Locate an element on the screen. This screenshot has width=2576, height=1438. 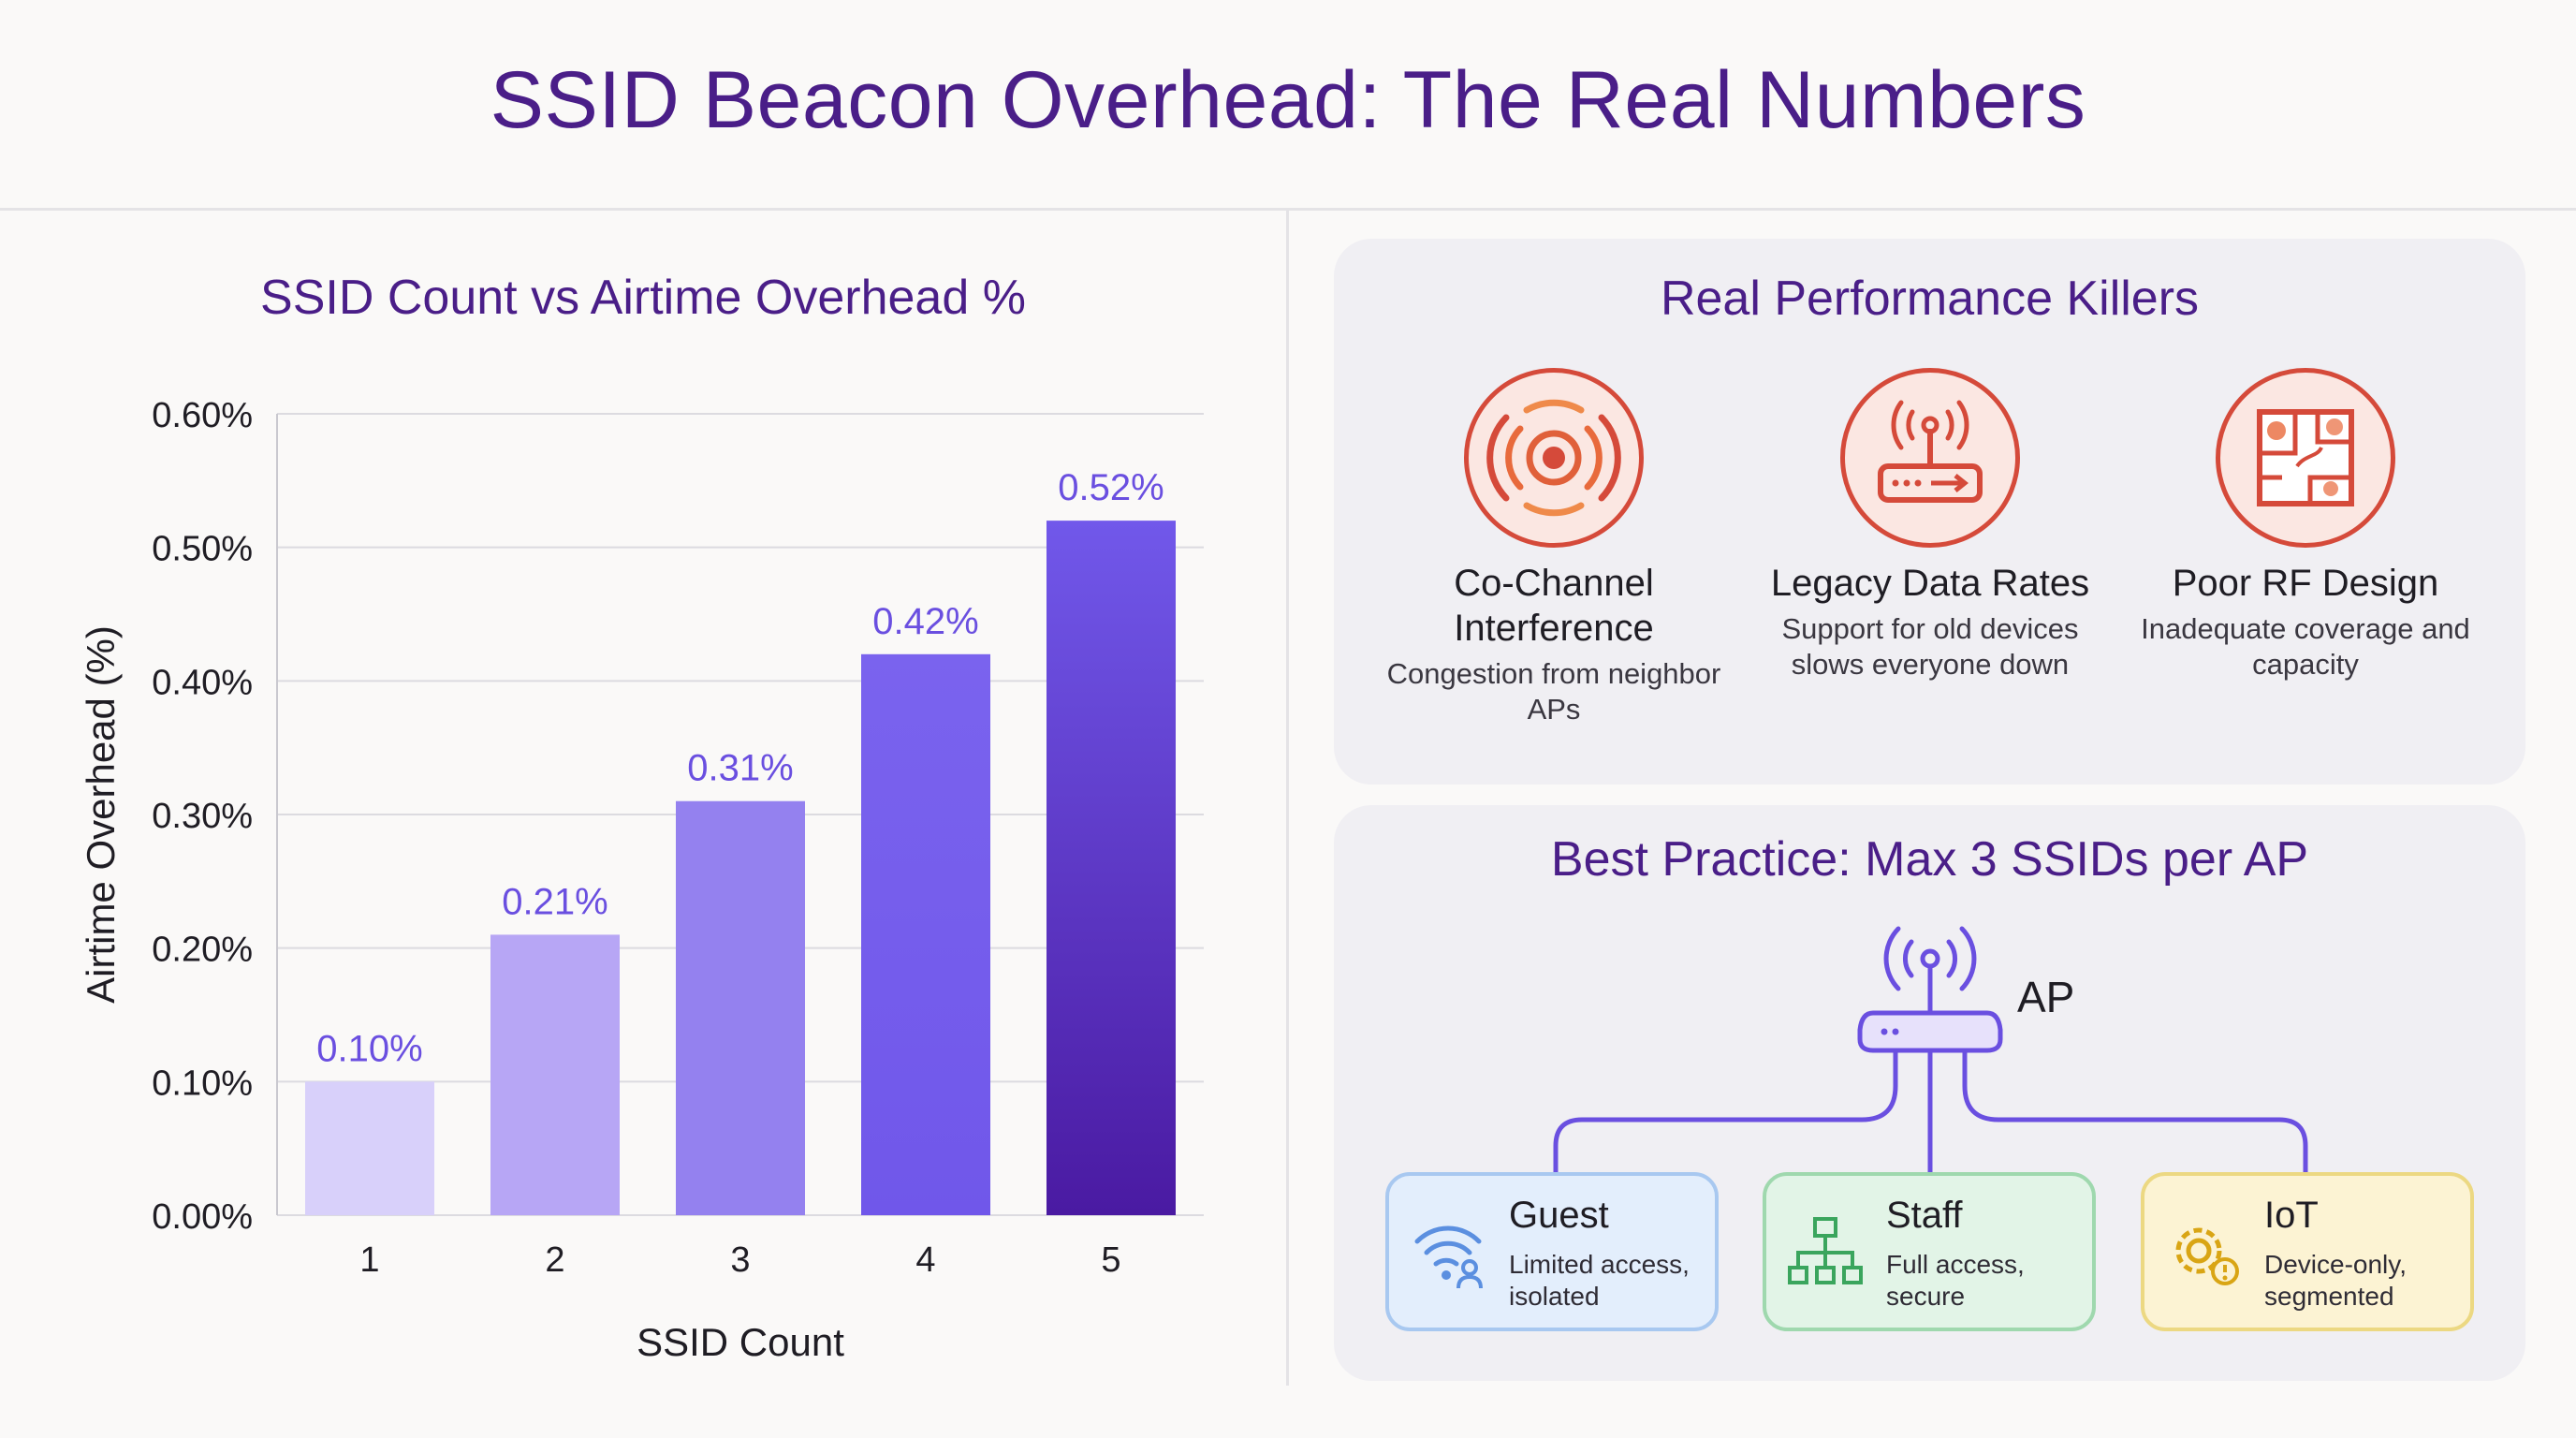
connector-lines is located at coordinates (1930, 1111).